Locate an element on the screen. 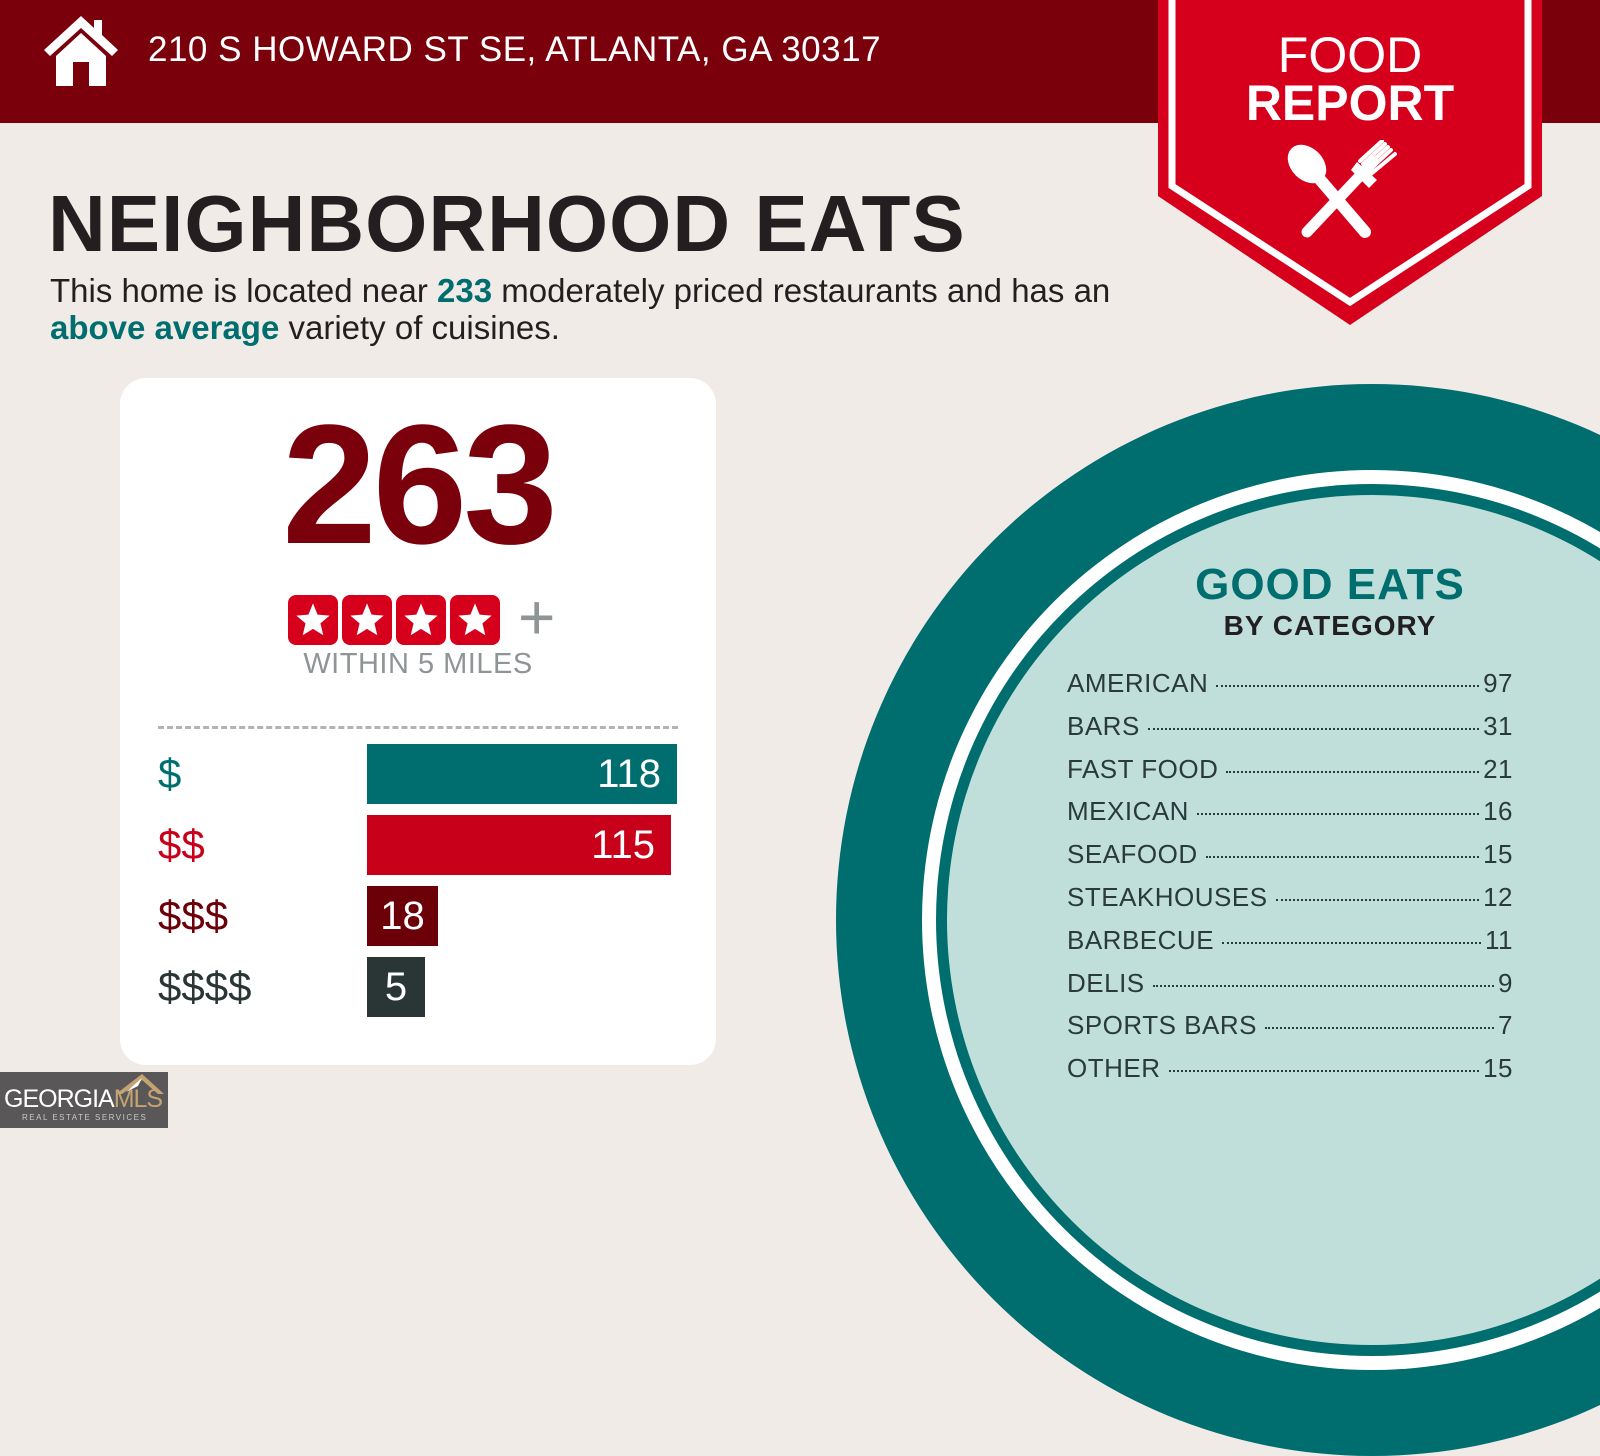 Image resolution: width=1600 pixels, height=1456 pixels. category-name: STEAKHOUSES is located at coordinates (1167, 896).